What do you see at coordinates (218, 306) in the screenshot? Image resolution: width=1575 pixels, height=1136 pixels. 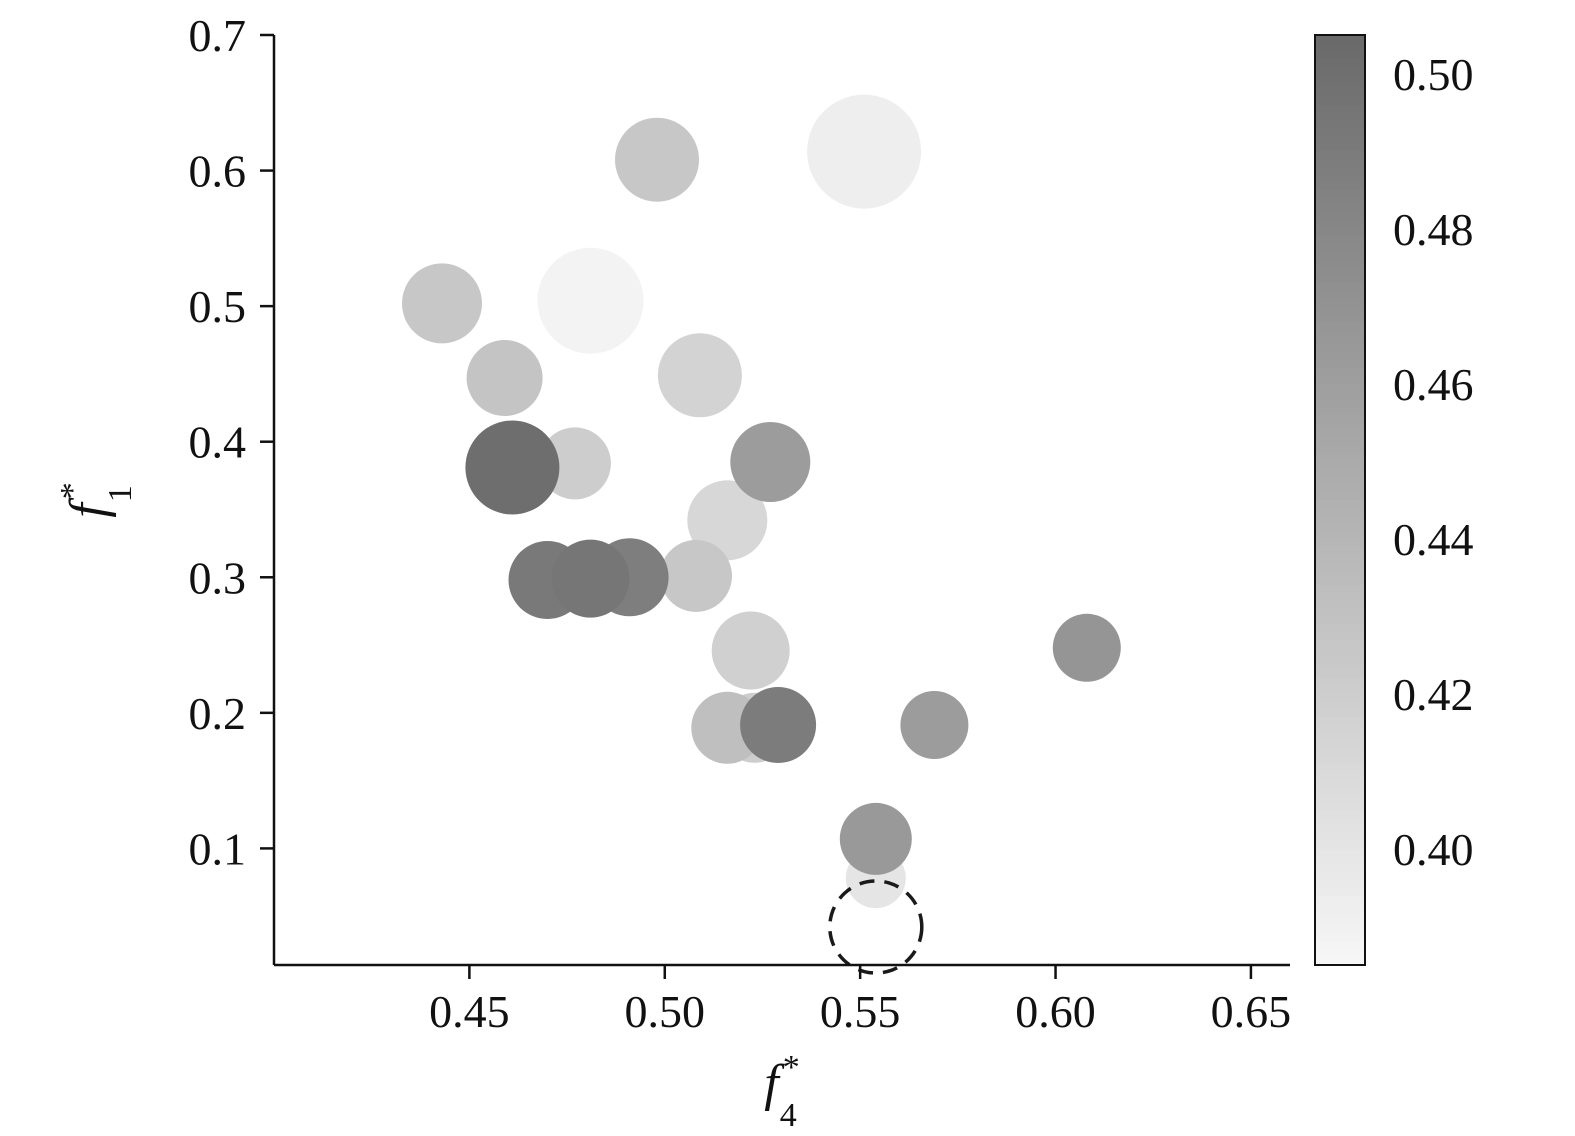 I see `y-tick-label: 0.5` at bounding box center [218, 306].